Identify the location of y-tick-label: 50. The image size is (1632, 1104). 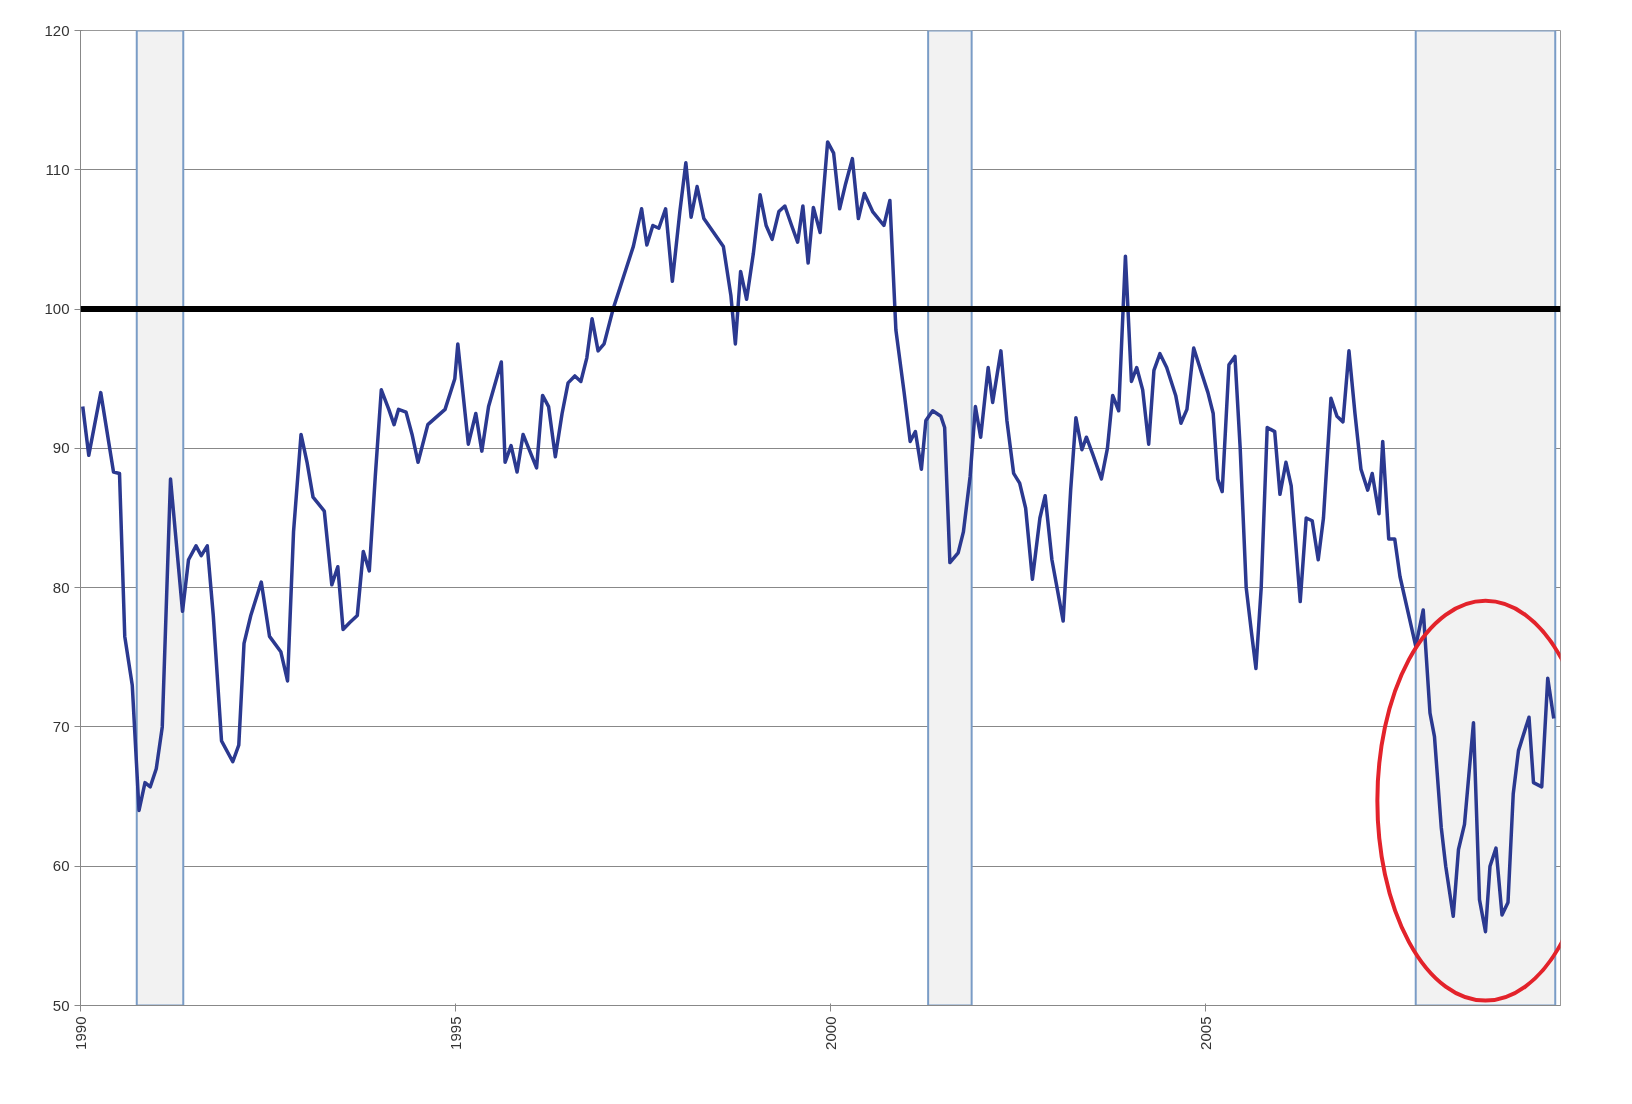
(61, 1005).